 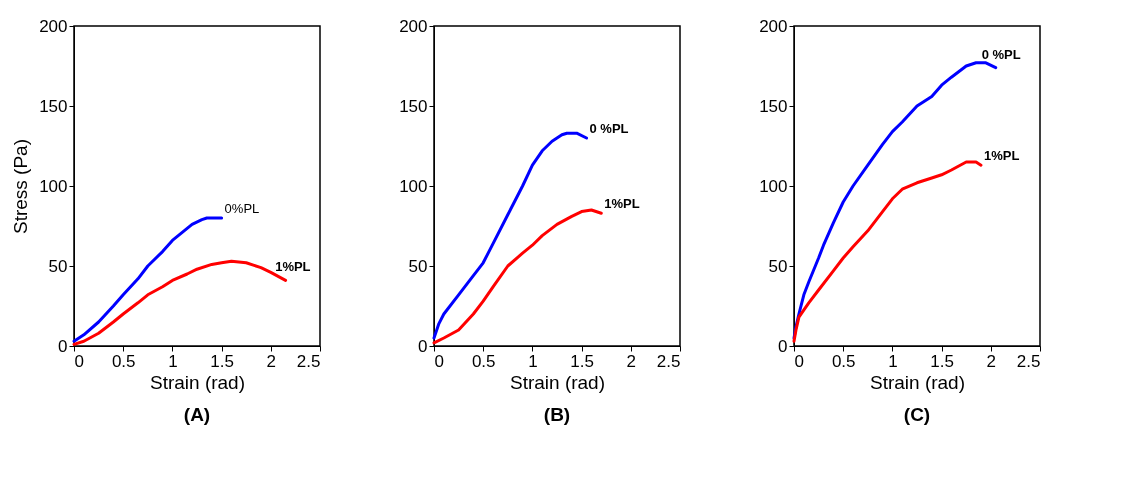 What do you see at coordinates (917, 414) in the screenshot?
I see `text: (C)` at bounding box center [917, 414].